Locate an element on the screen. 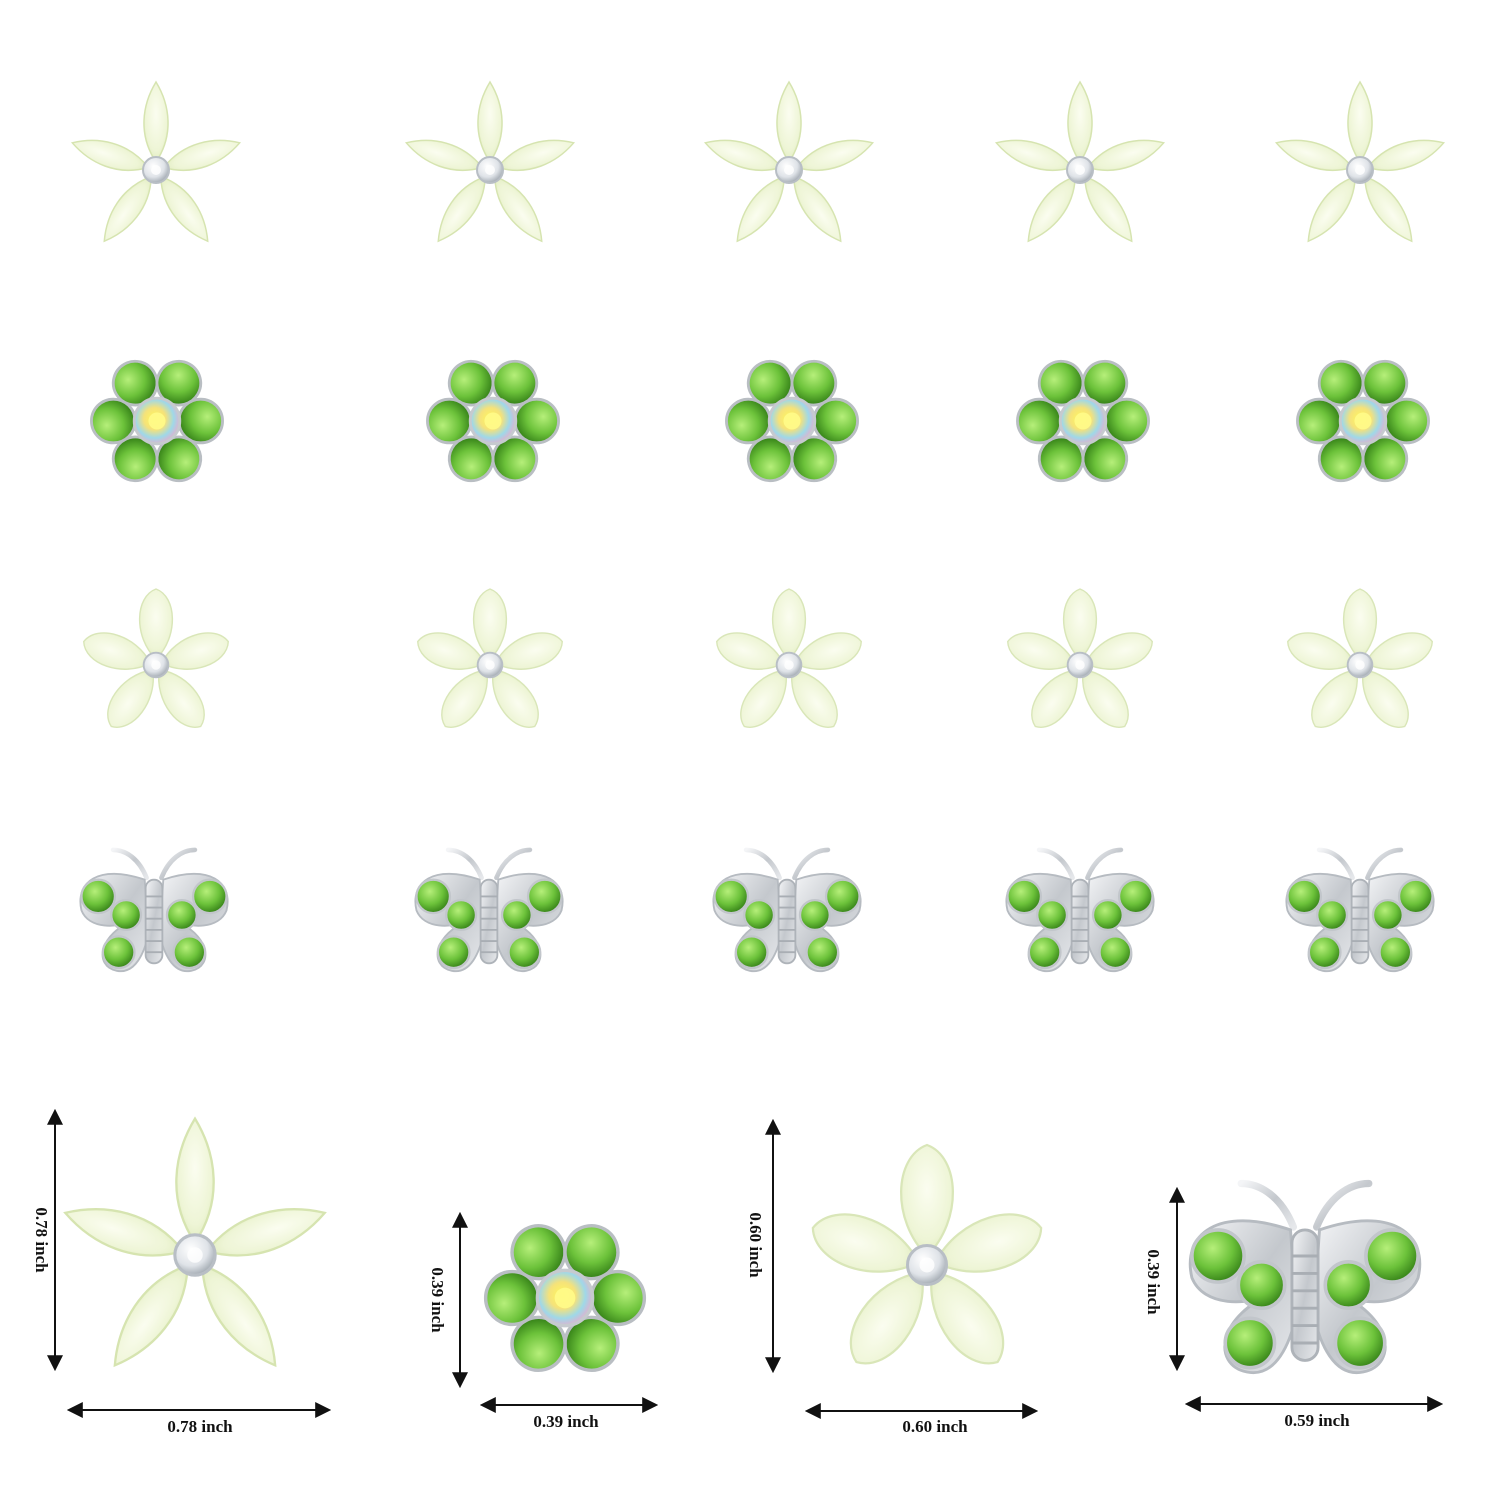 This screenshot has width=1500, height=1500. rhinestone-flower-large is located at coordinates (565, 1298).